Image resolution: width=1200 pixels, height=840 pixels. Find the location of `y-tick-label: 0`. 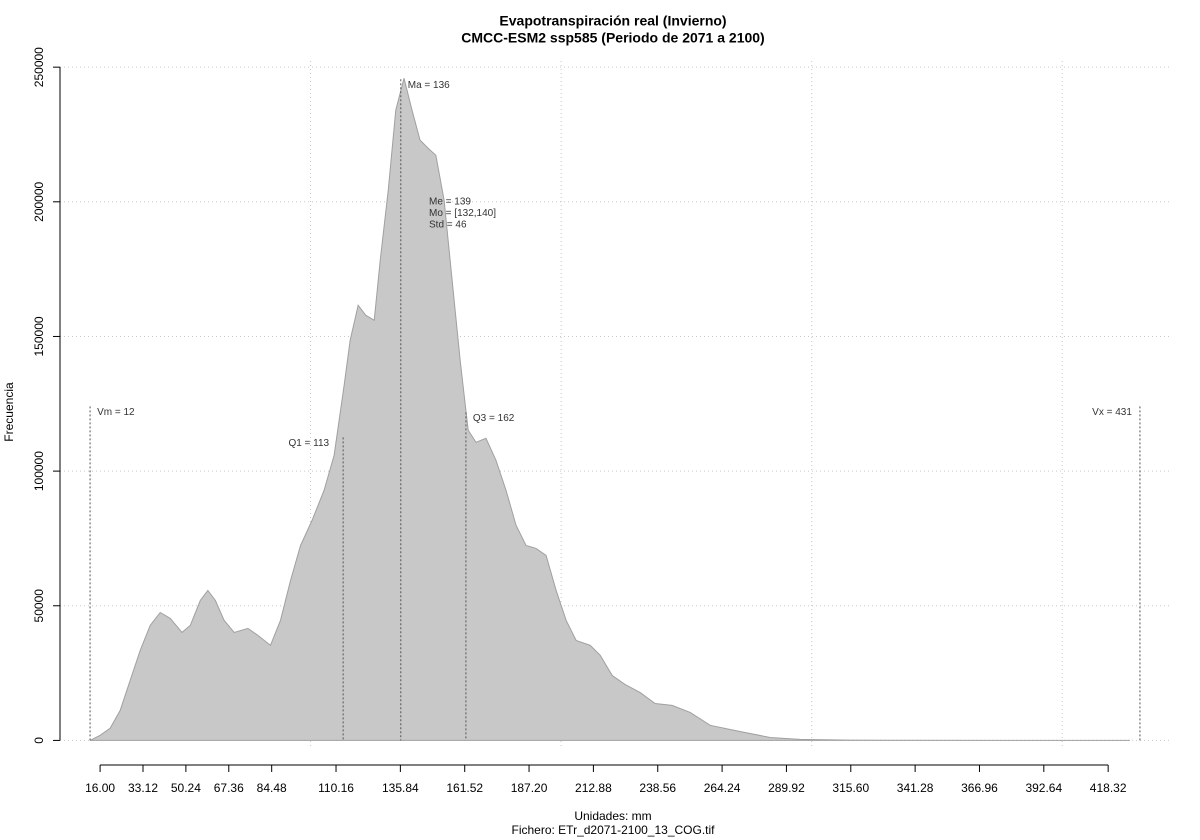

y-tick-label: 0 is located at coordinates (39, 740).